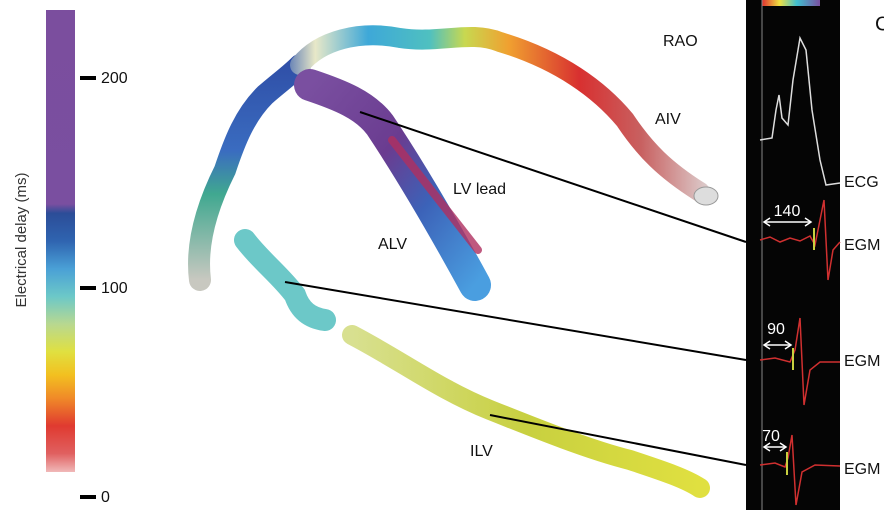  What do you see at coordinates (392, 244) in the screenshot?
I see `label-alv: ALV` at bounding box center [392, 244].